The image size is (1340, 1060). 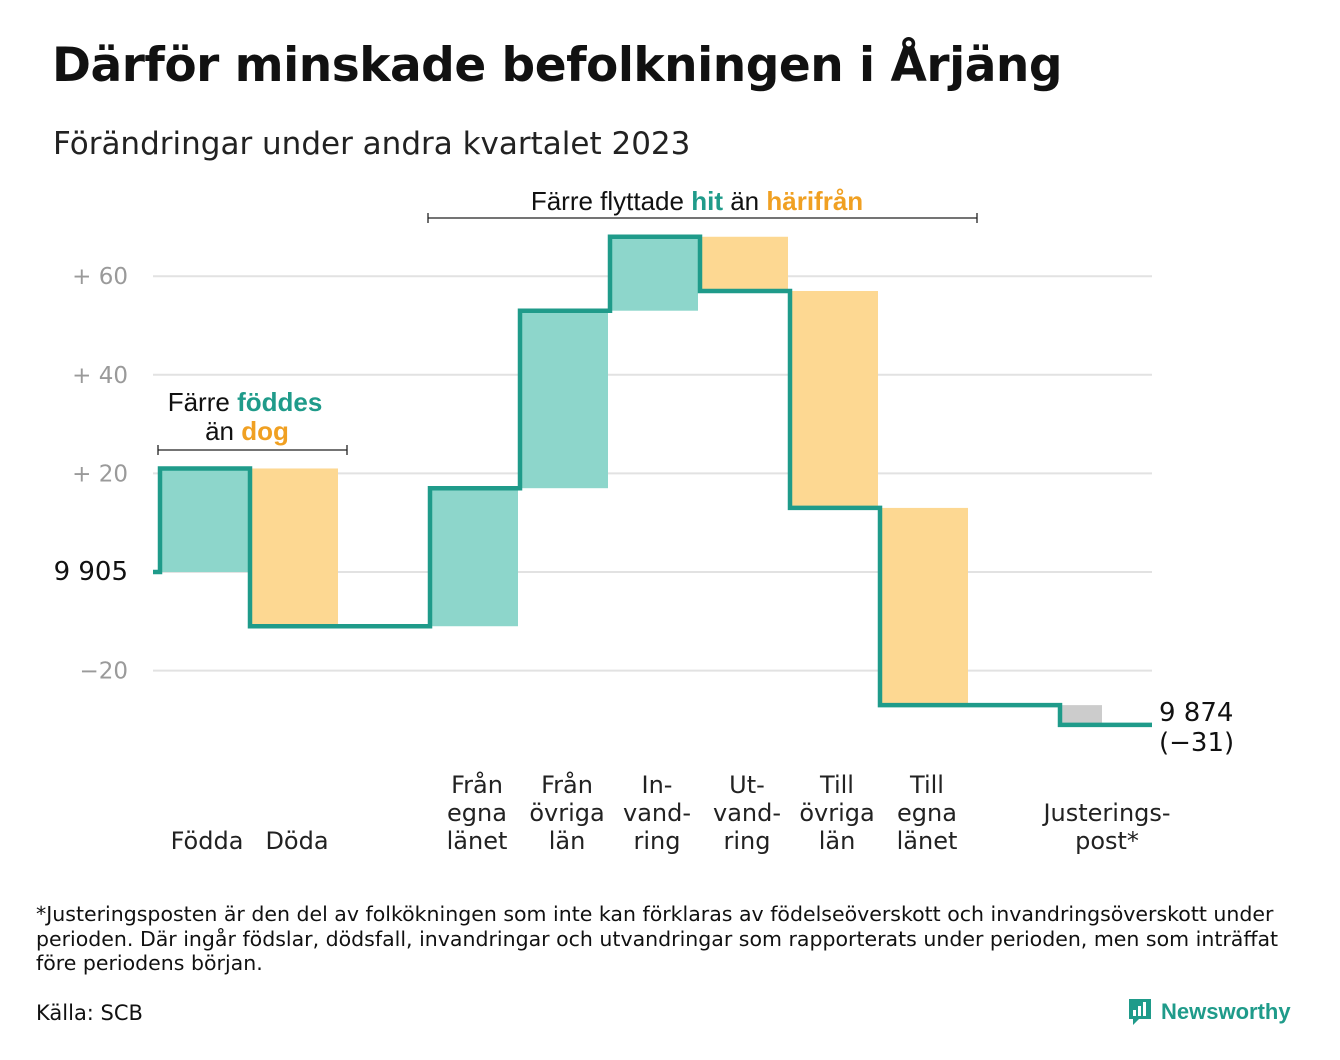 I want to click on y-tick-label: −20, so click(x=103, y=672).